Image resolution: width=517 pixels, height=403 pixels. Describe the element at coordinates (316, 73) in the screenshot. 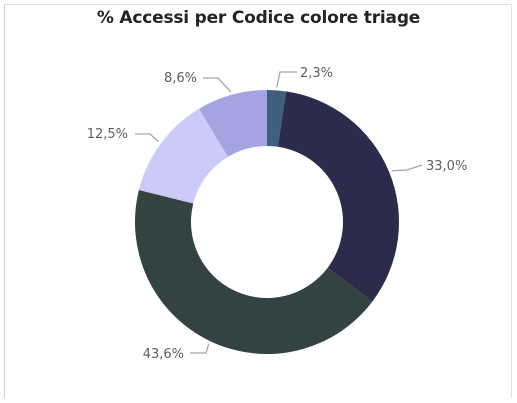

I see `data-label: 2,3%` at that location.